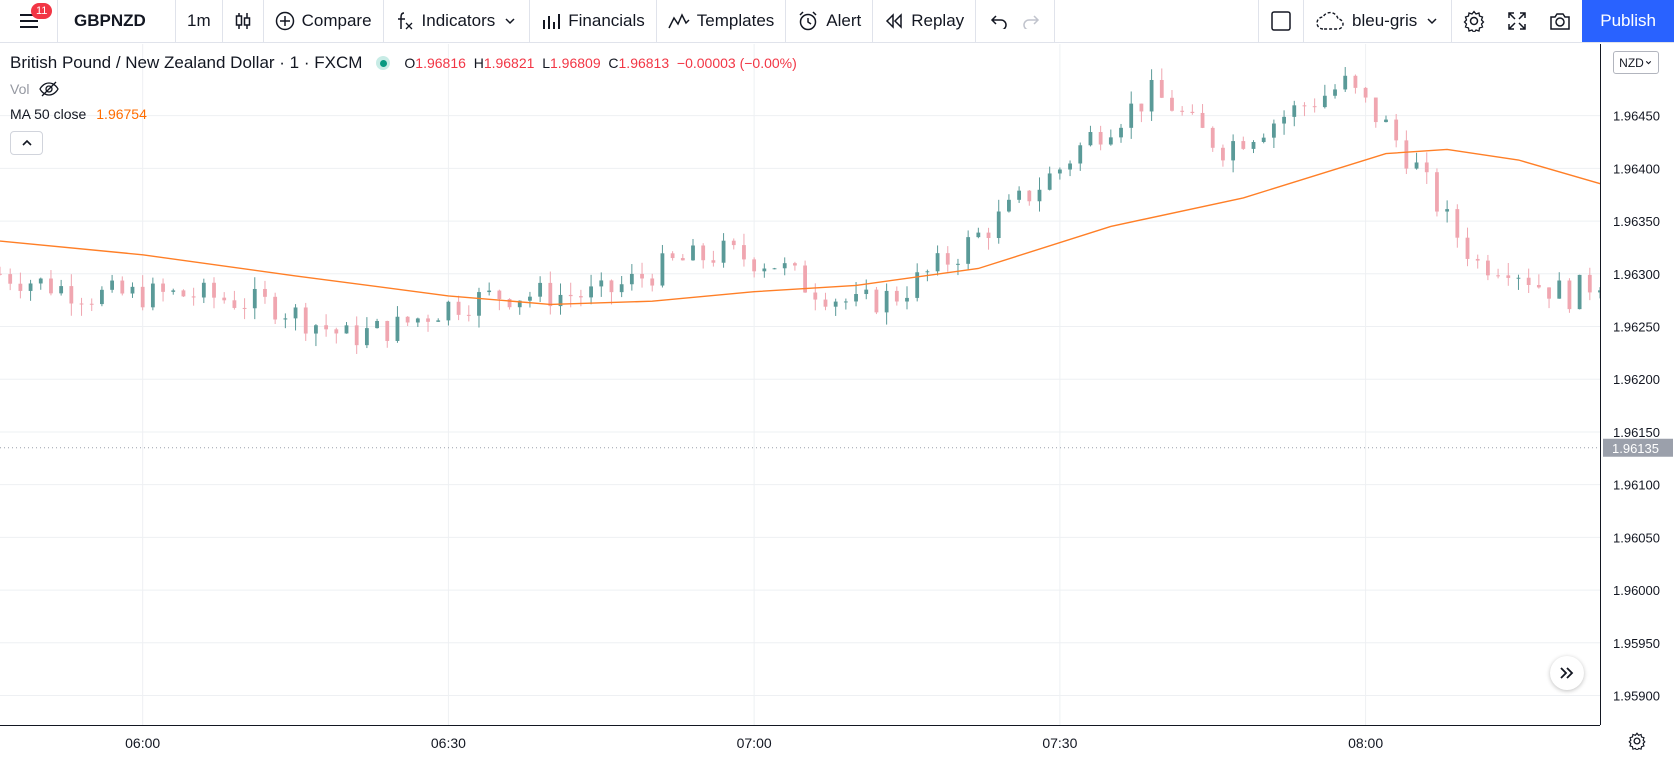 This screenshot has width=1674, height=763. What do you see at coordinates (808, 21) in the screenshot?
I see `alarm-clock-icon` at bounding box center [808, 21].